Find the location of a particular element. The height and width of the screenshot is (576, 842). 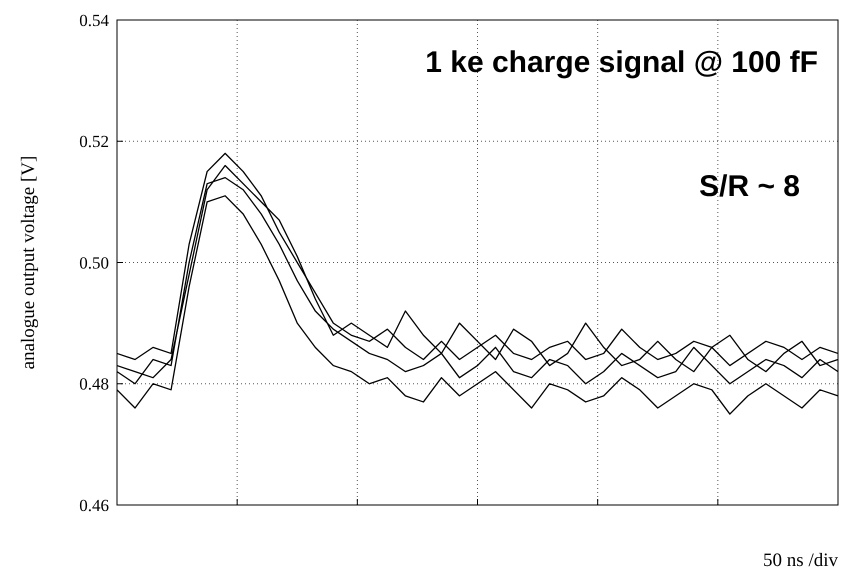

annotation: 1 ke charge signal @ 100 fF is located at coordinates (621, 62).